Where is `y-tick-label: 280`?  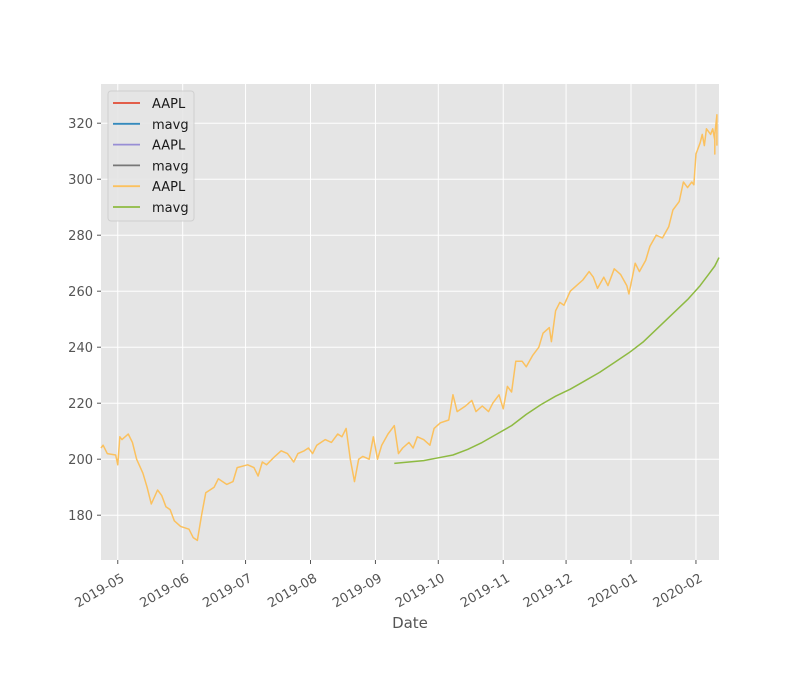 y-tick-label: 280 is located at coordinates (80, 236).